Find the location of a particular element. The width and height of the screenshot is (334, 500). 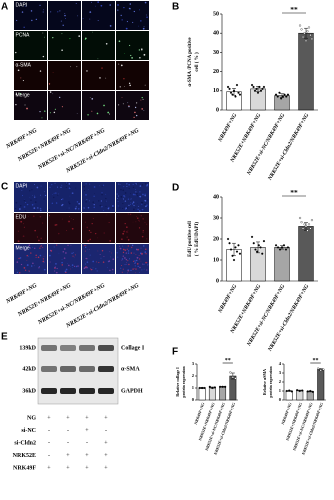

row-label: DAPI is located at coordinates (22, 186).